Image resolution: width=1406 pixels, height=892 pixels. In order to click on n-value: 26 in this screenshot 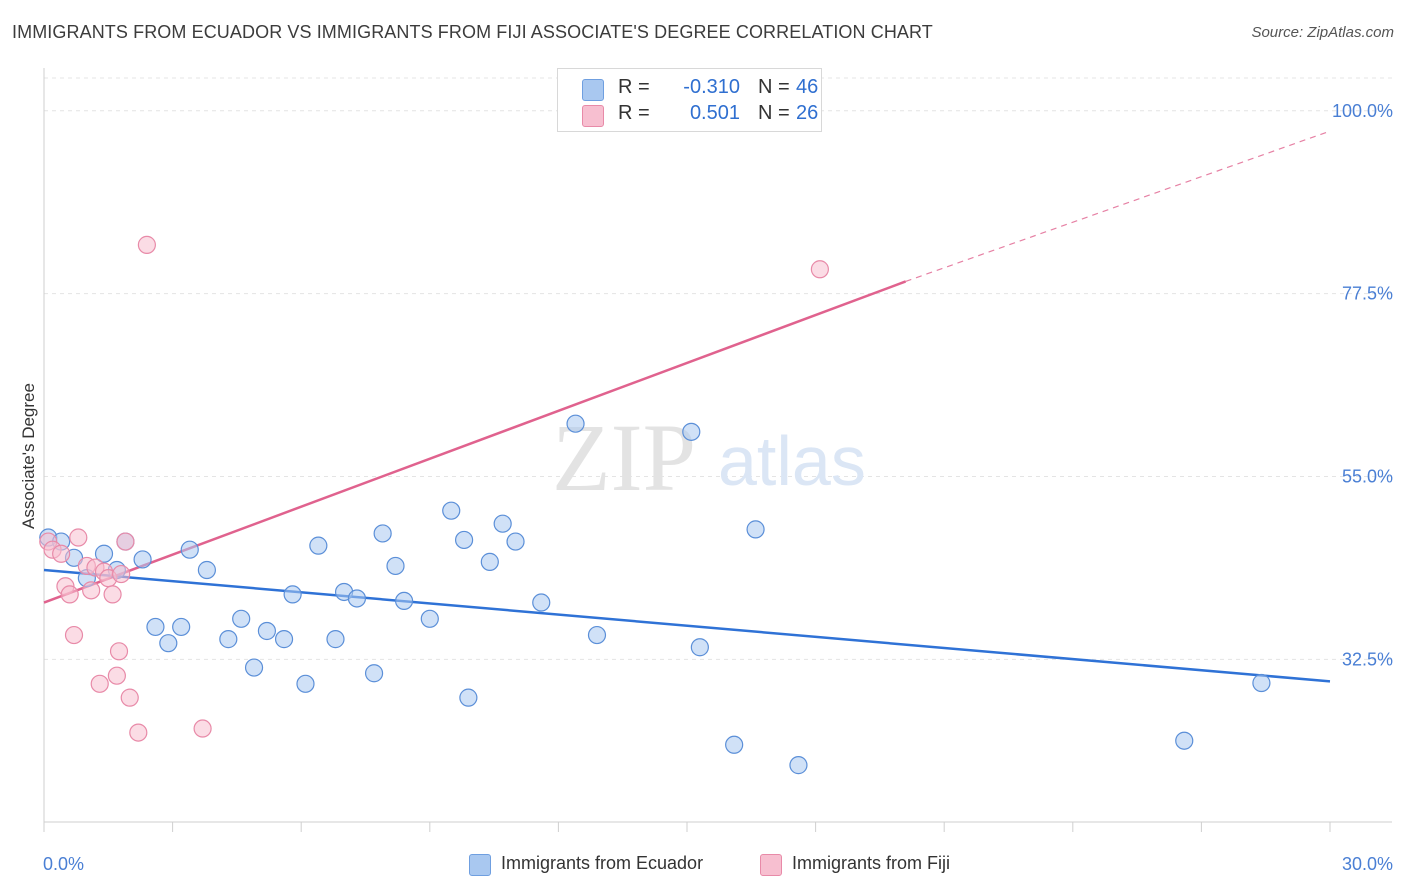, I will do `click(807, 113)`.